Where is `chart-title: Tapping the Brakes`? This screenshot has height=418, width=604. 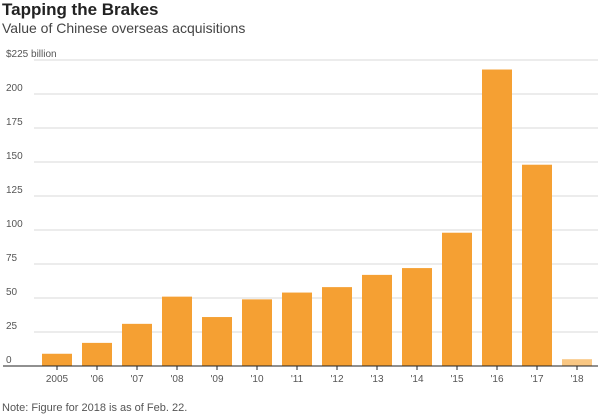 chart-title: Tapping the Brakes is located at coordinates (80, 9).